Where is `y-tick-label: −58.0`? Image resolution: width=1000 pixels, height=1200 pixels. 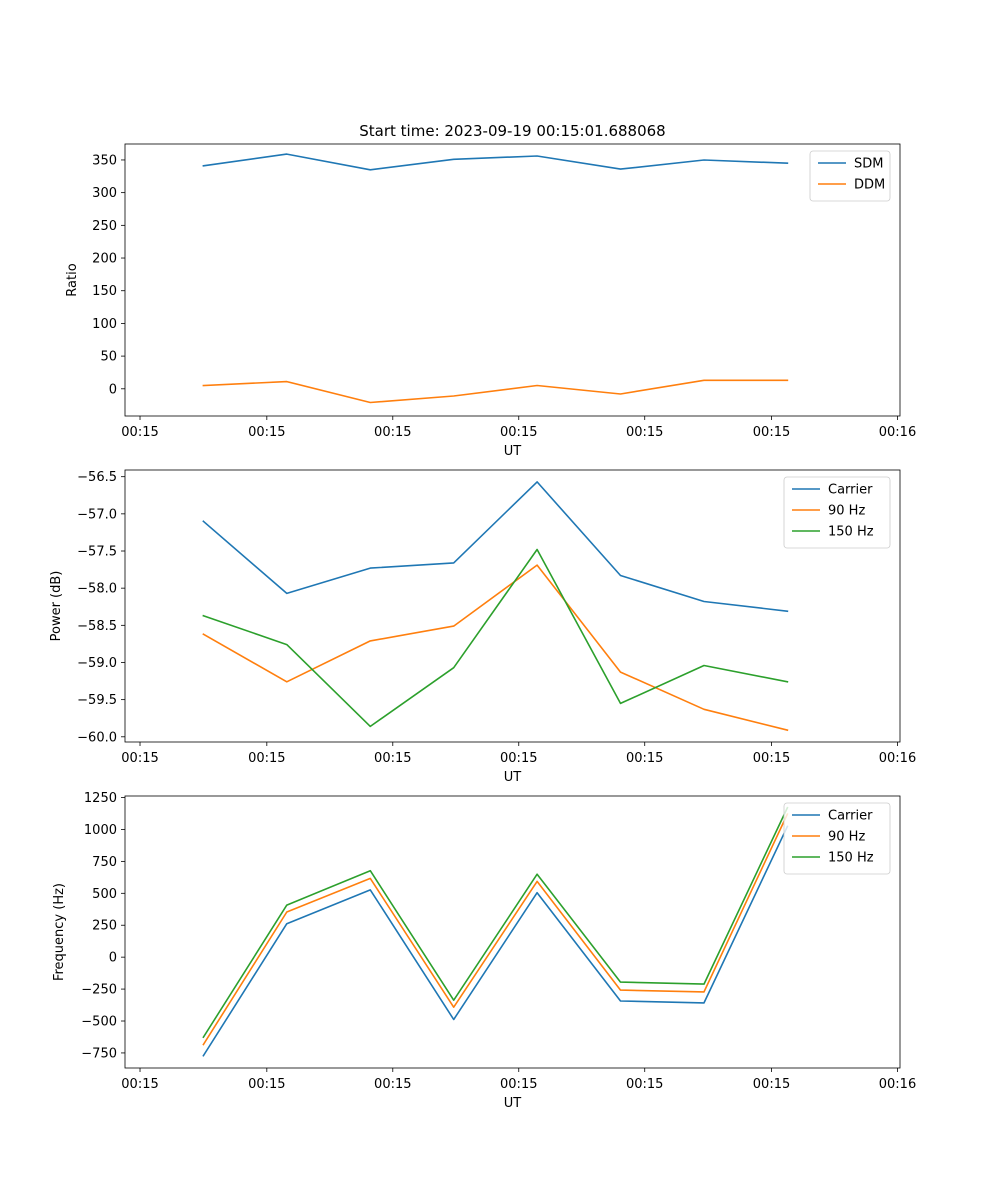
y-tick-label: −58.0 is located at coordinates (97, 589).